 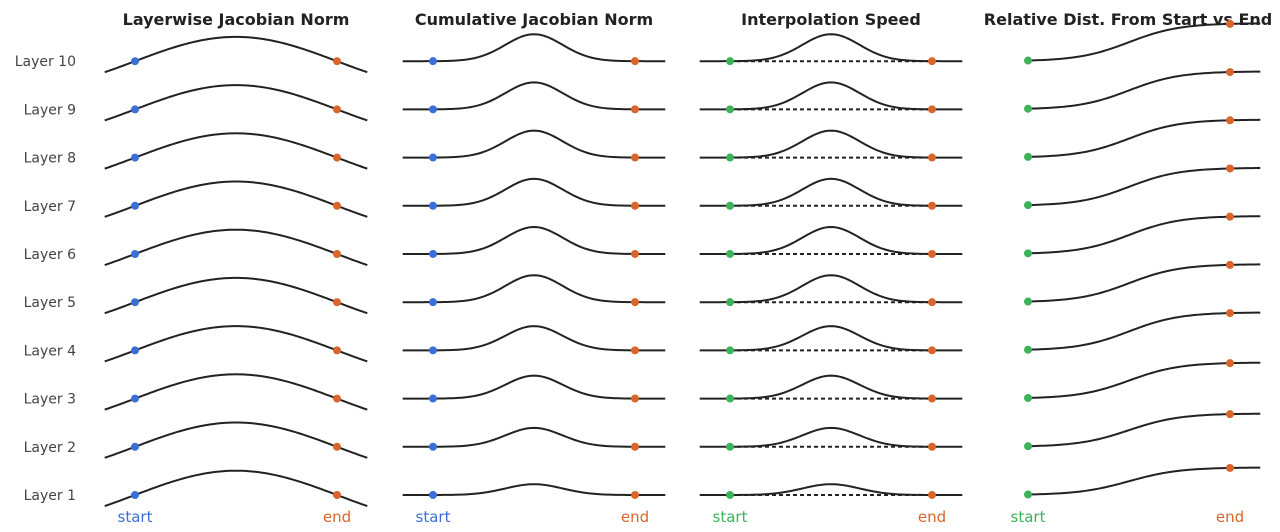 What do you see at coordinates (50, 400) in the screenshot?
I see `layer-label: Layer 3` at bounding box center [50, 400].